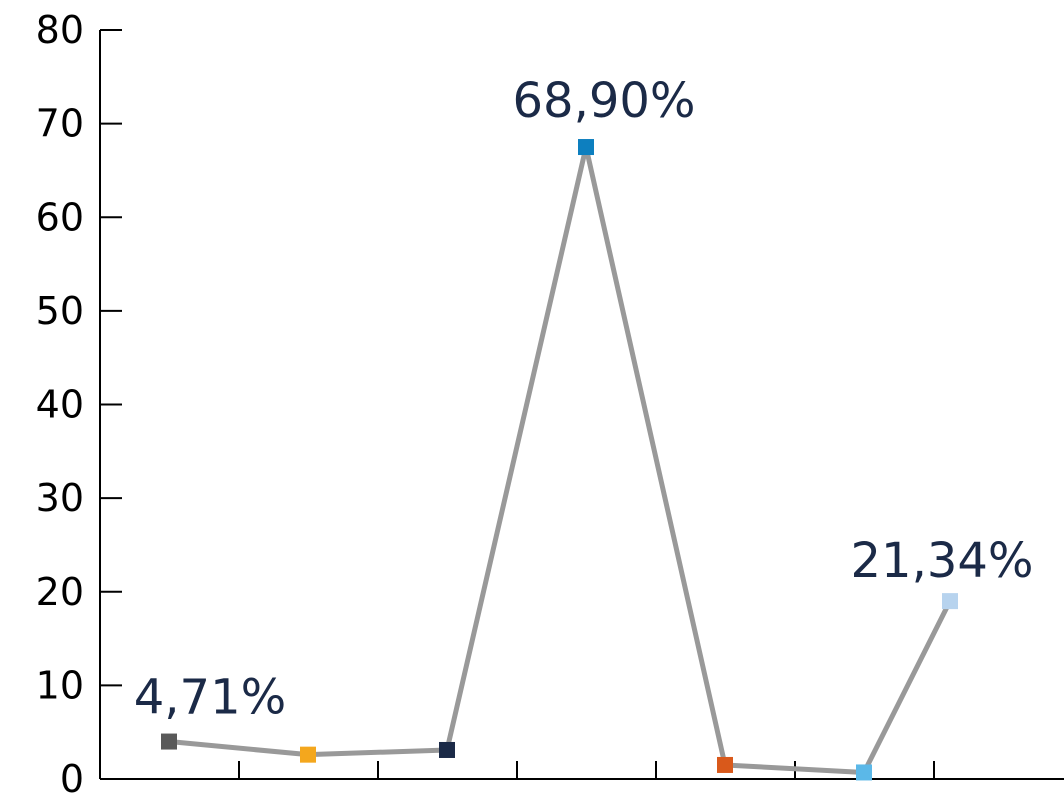 The height and width of the screenshot is (797, 1064). I want to click on y-tick-label: 50, so click(60, 311).